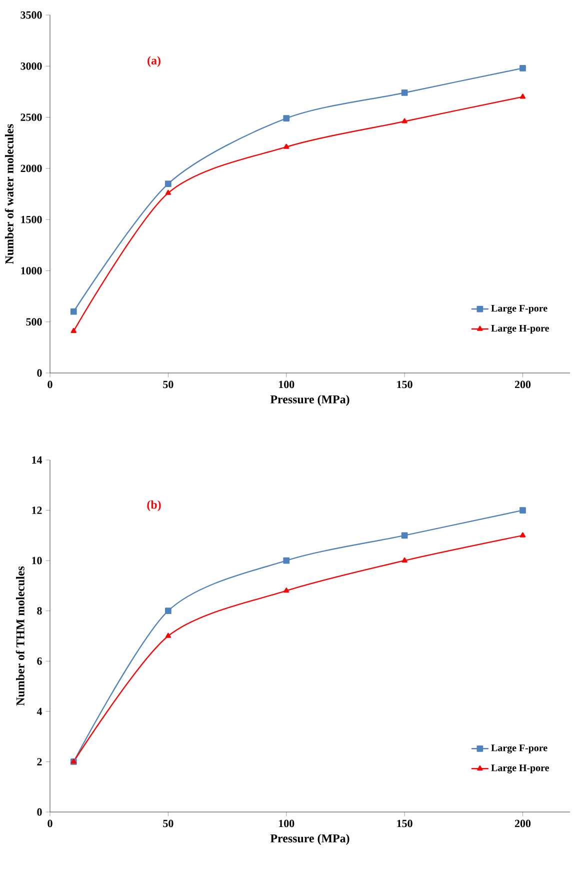  What do you see at coordinates (37, 560) in the screenshot?
I see `y-tick-label: 10` at bounding box center [37, 560].